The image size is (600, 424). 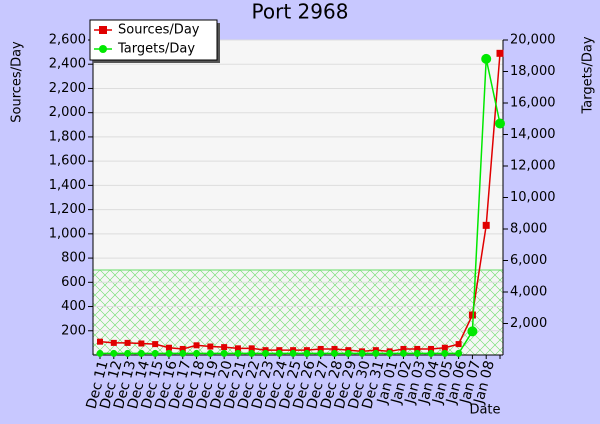 I want to click on y2-tick-label: 8,000, so click(x=528, y=229).